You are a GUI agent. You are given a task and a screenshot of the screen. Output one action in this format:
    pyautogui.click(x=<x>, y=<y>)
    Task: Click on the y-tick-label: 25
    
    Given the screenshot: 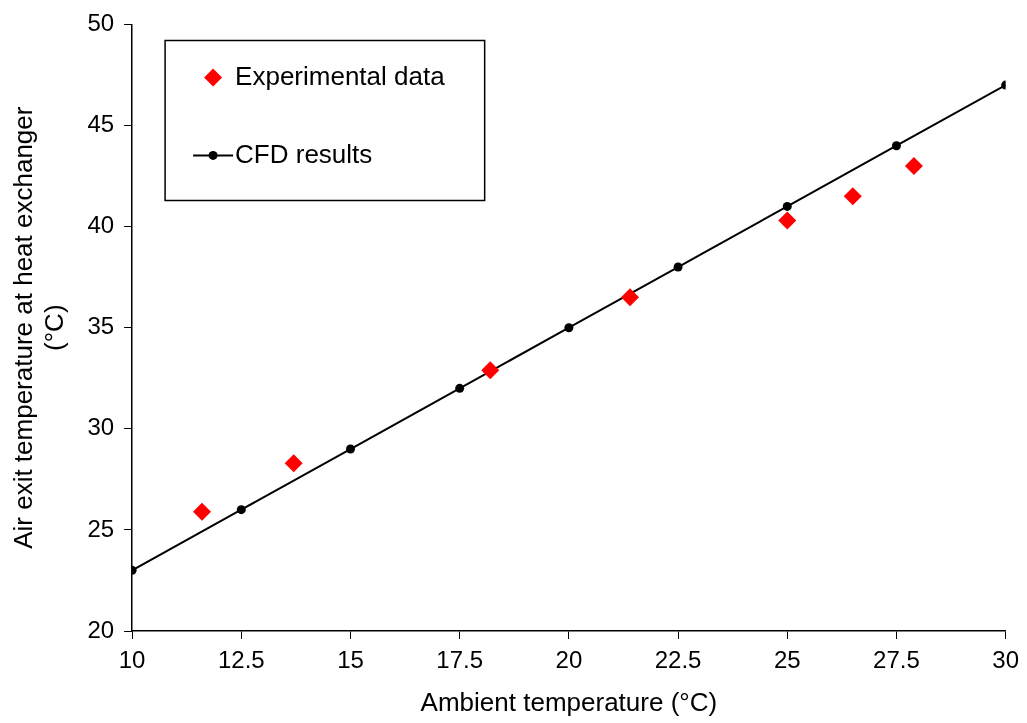 What is the action you would take?
    pyautogui.click(x=101, y=528)
    